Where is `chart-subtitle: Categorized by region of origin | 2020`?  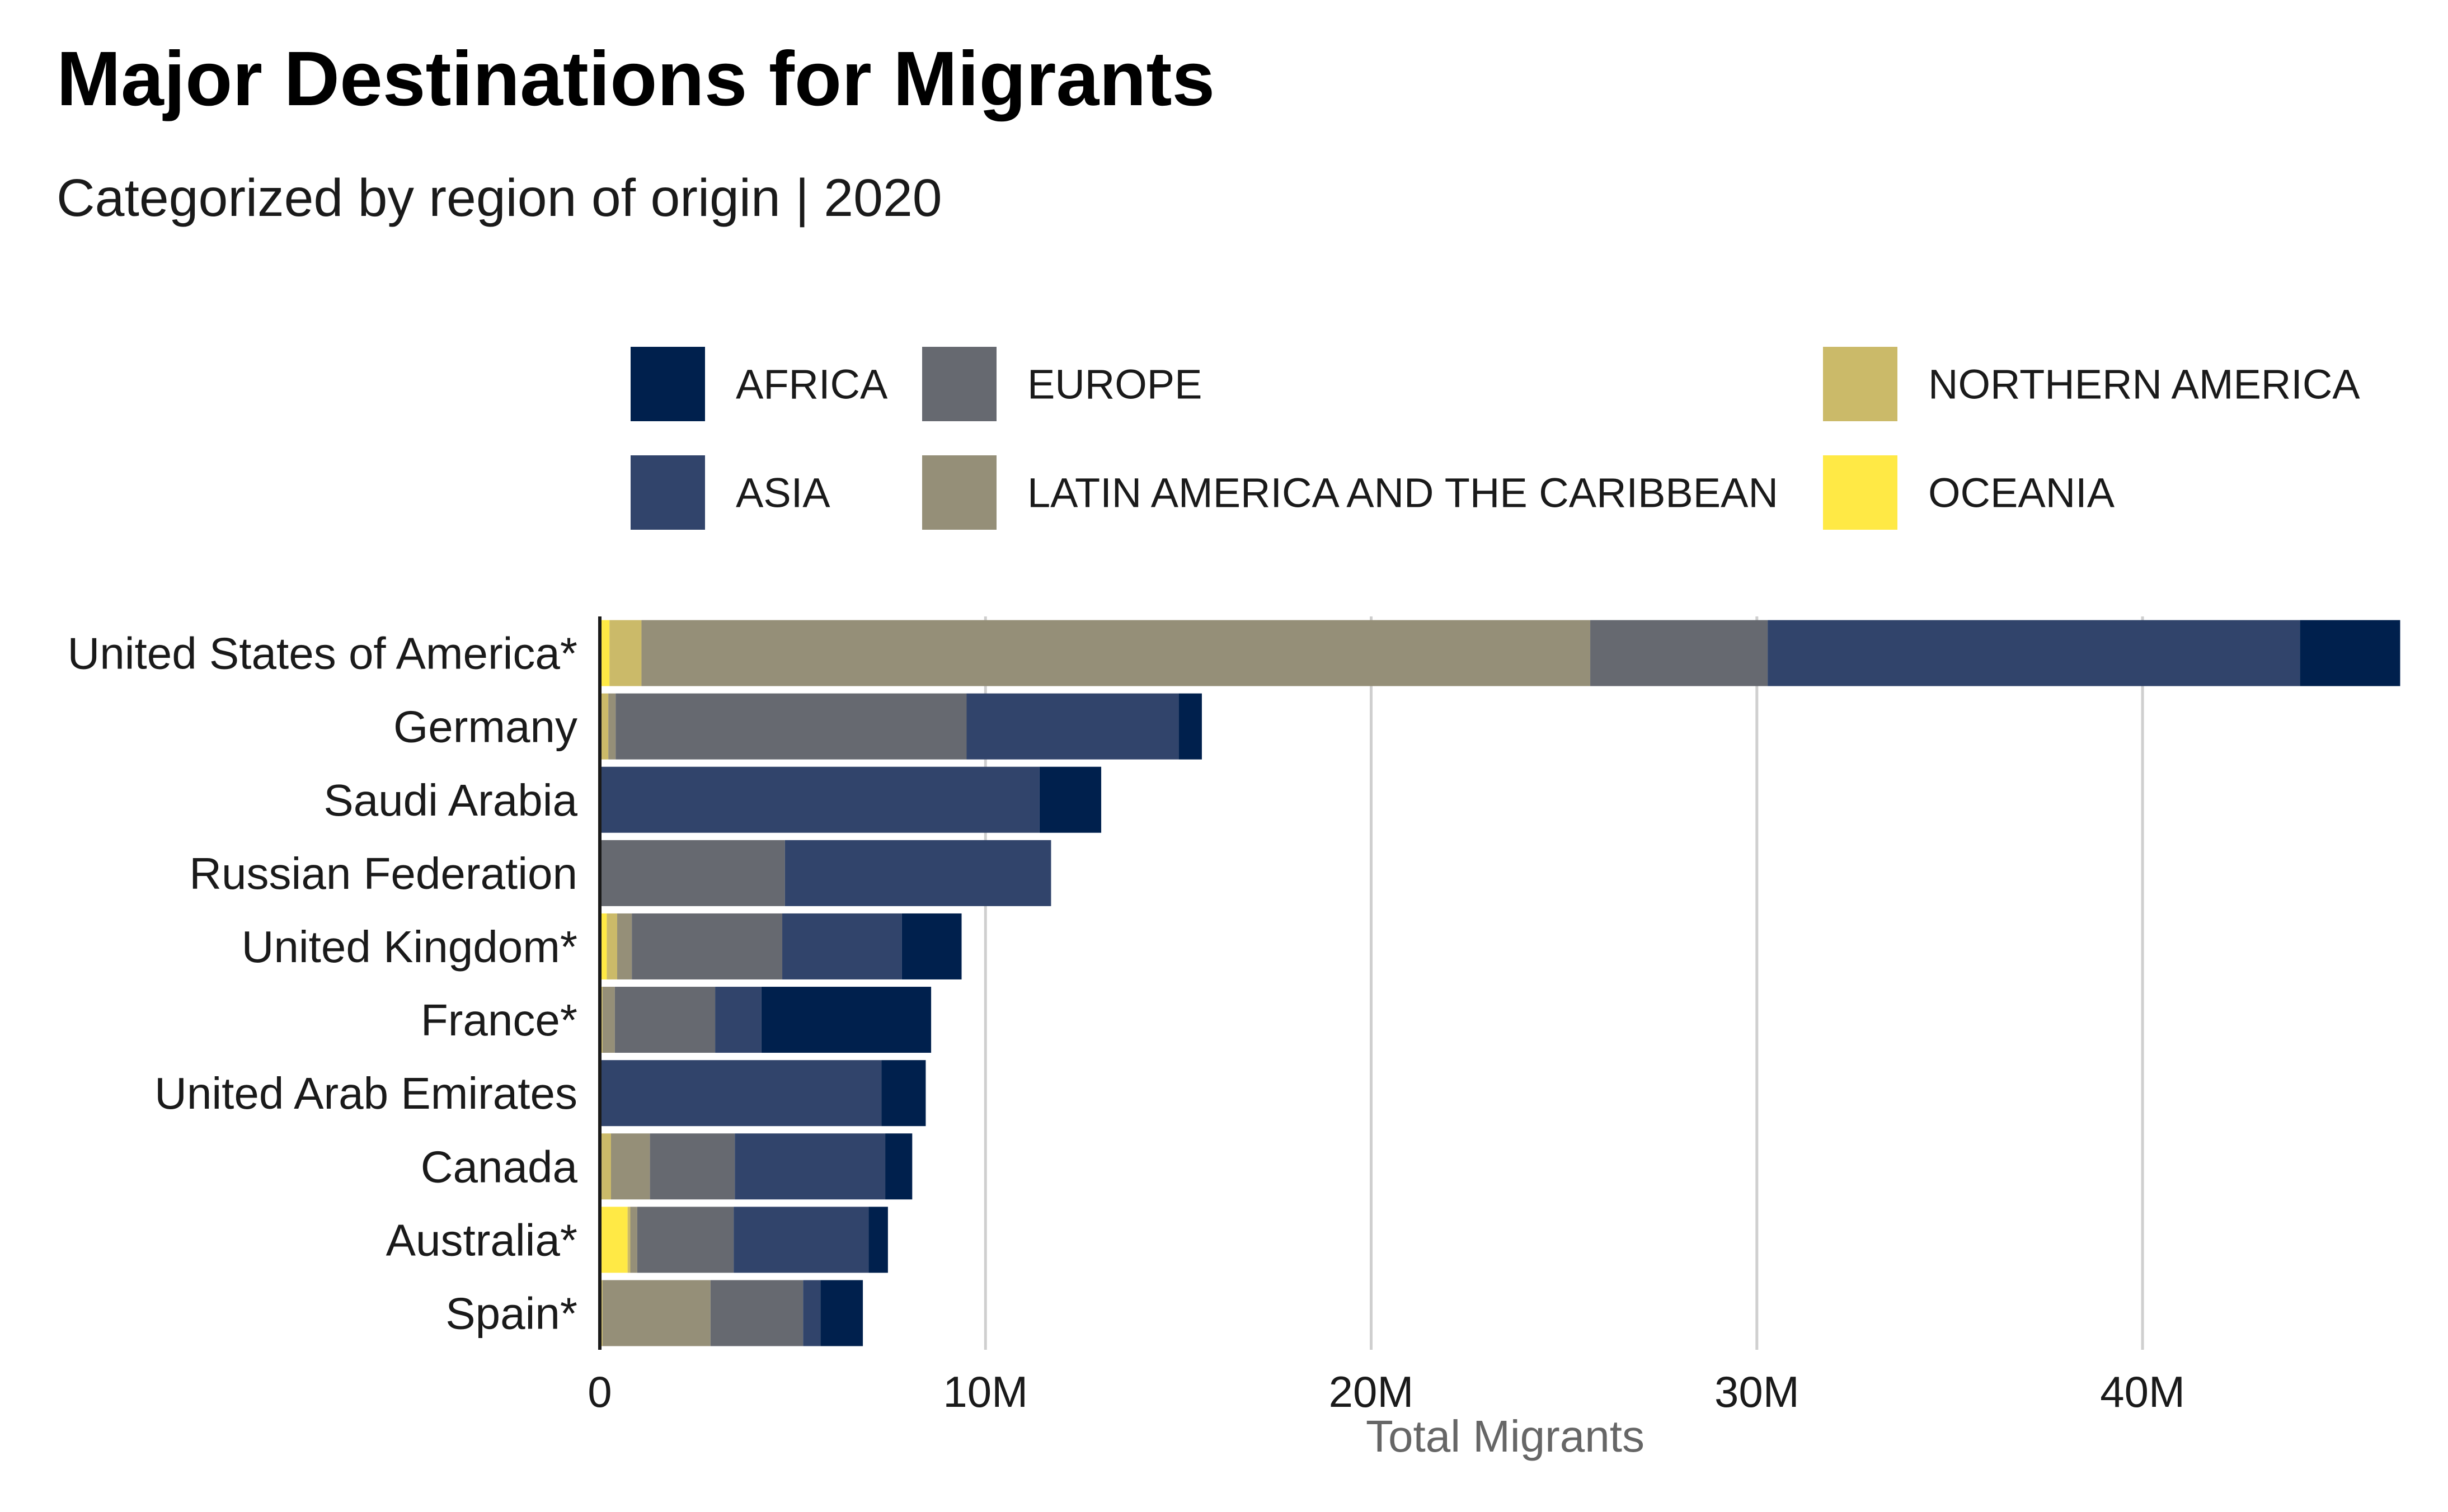 chart-subtitle: Categorized by region of origin | 2020 is located at coordinates (499, 198).